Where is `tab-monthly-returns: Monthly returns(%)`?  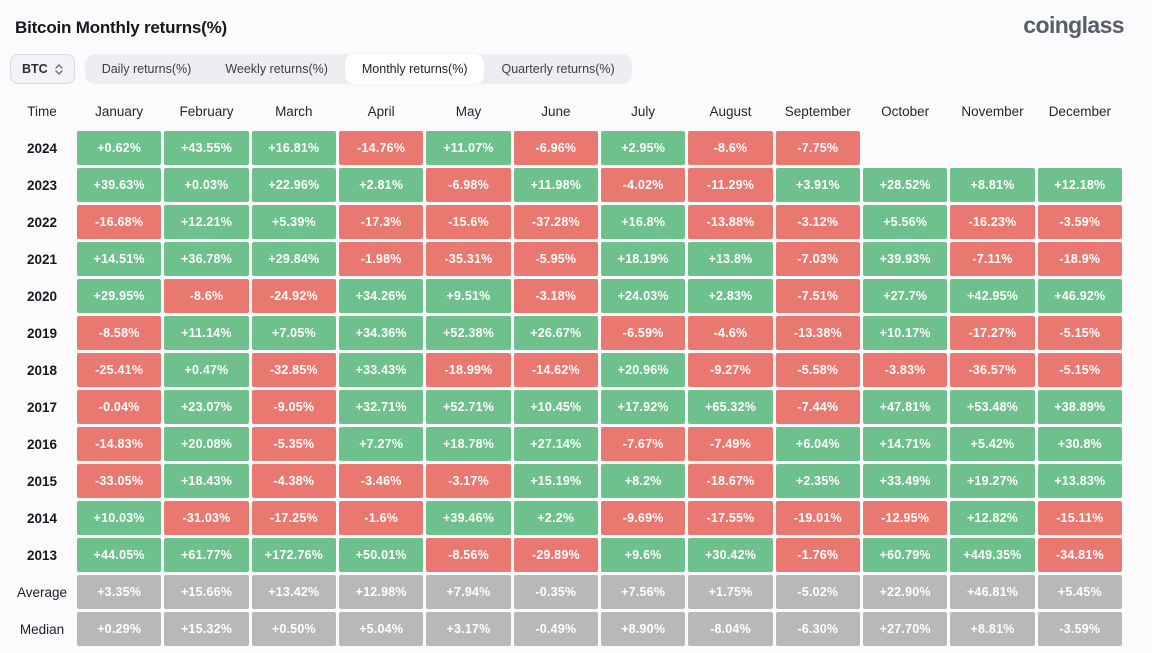 tab-monthly-returns: Monthly returns(%) is located at coordinates (414, 69).